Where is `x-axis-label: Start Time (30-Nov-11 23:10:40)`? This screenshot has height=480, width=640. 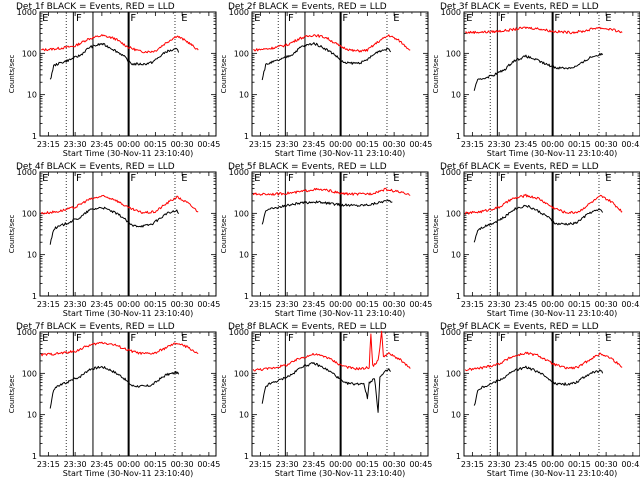
x-axis-label: Start Time (30-Nov-11 23:10:40) is located at coordinates (128, 473).